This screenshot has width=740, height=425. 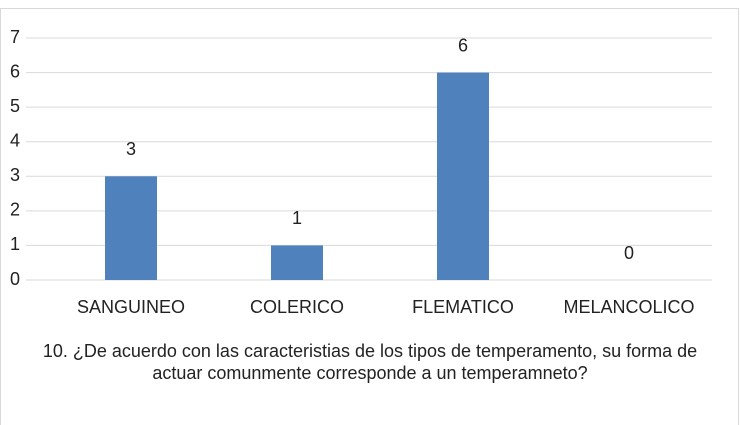 I want to click on data-label: 1, so click(x=297, y=218).